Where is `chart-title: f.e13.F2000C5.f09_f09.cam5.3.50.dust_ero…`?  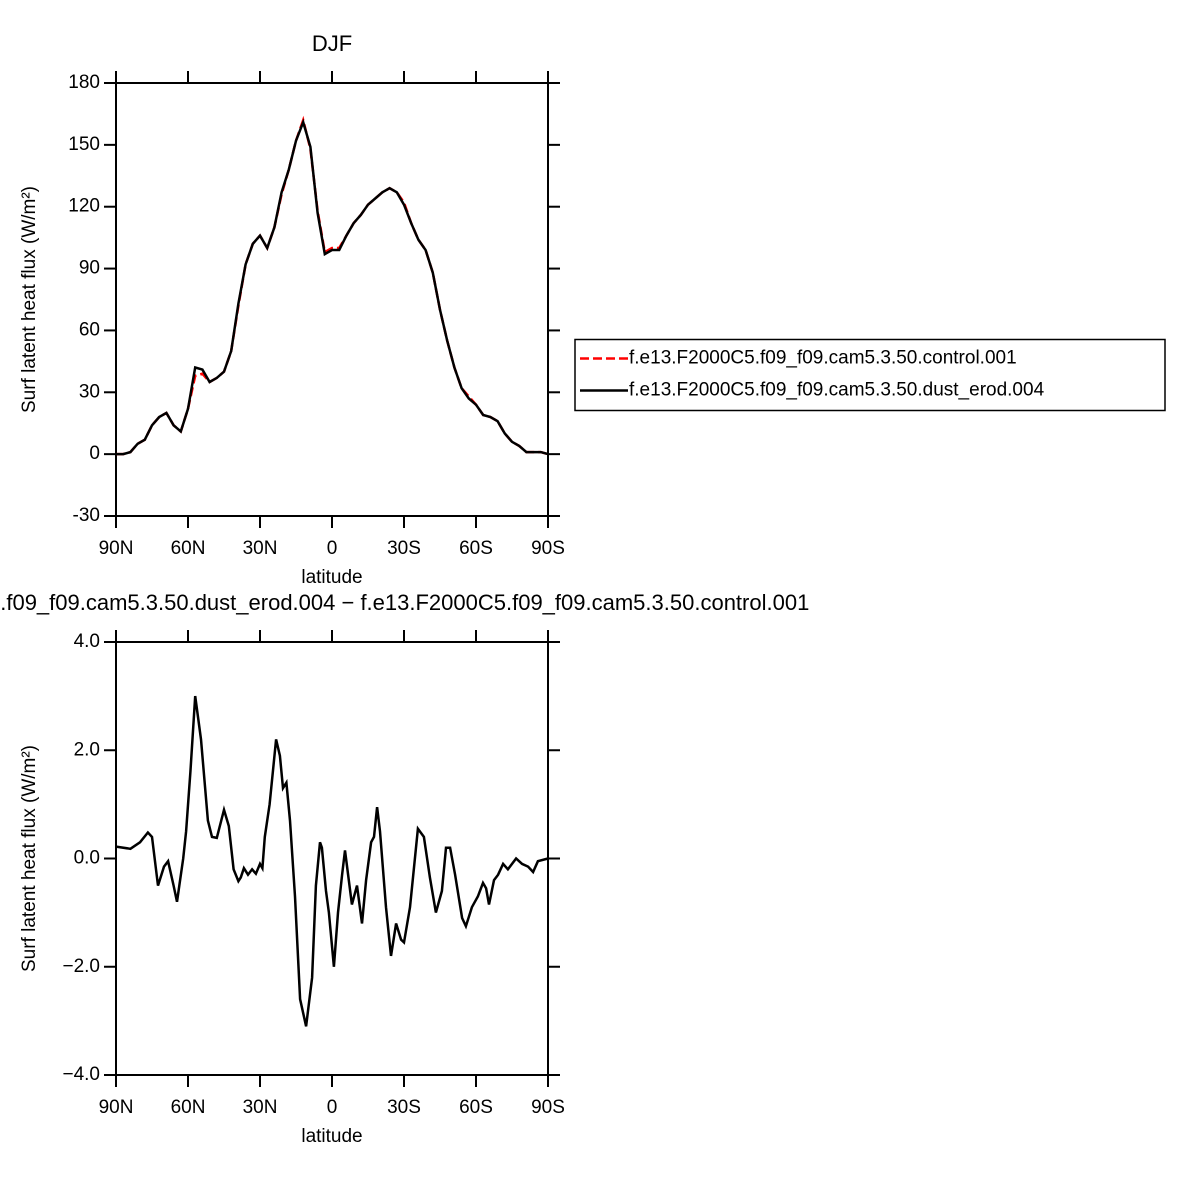
chart-title: f.e13.F2000C5.f09_f09.cam5.3.50.dust_ero… is located at coordinates (404, 602).